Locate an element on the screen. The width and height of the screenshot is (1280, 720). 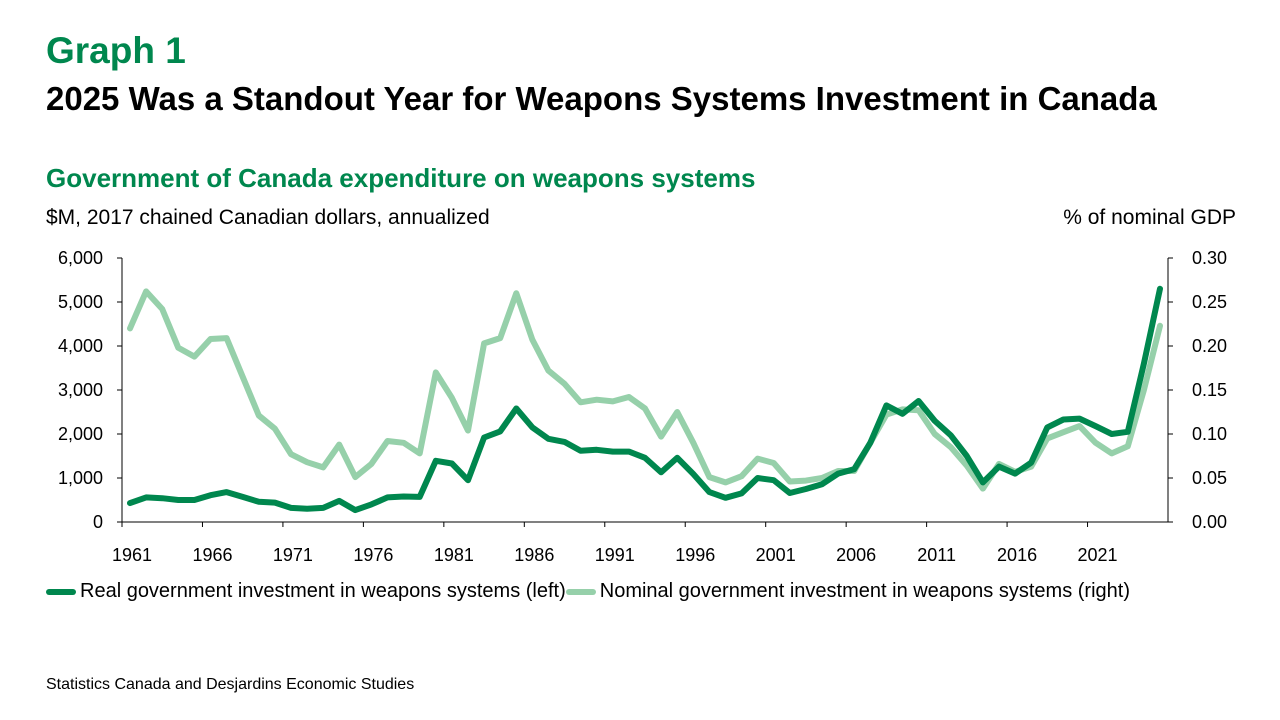
x-tick-label: 2006 is located at coordinates (856, 555).